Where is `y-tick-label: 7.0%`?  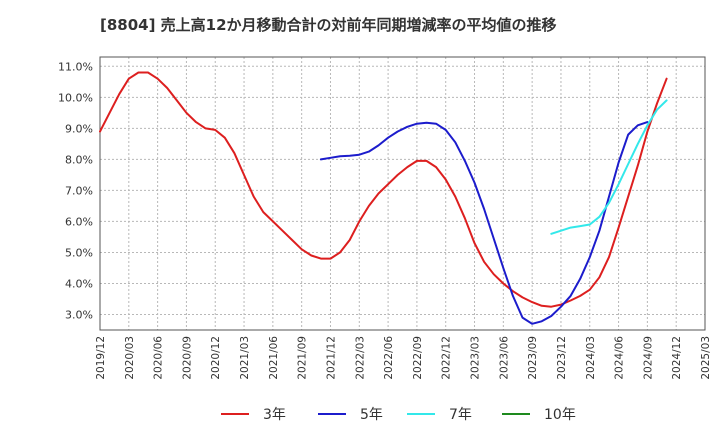
y-tick-label: 7.0% is located at coordinates (79, 190).